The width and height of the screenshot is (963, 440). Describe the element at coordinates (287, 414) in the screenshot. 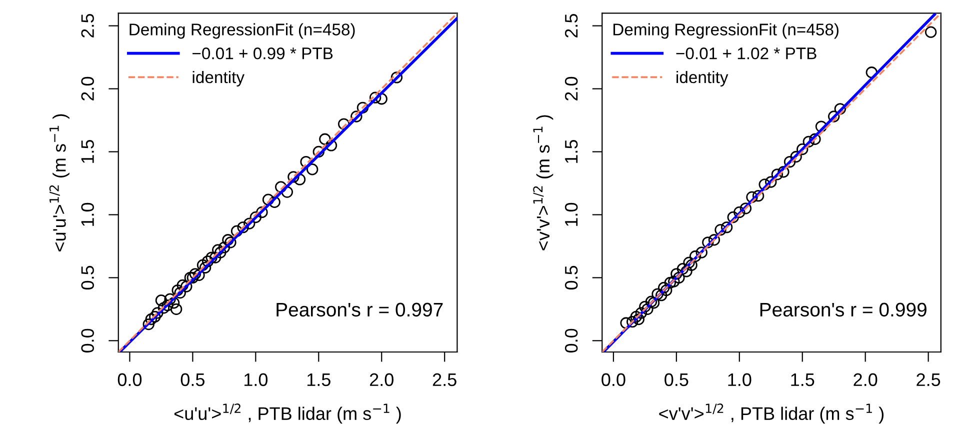

I see `x-axis-title: <u'u'>$^{1/2}$ , PTB lidar (m s$^{−1}$ )` at that location.